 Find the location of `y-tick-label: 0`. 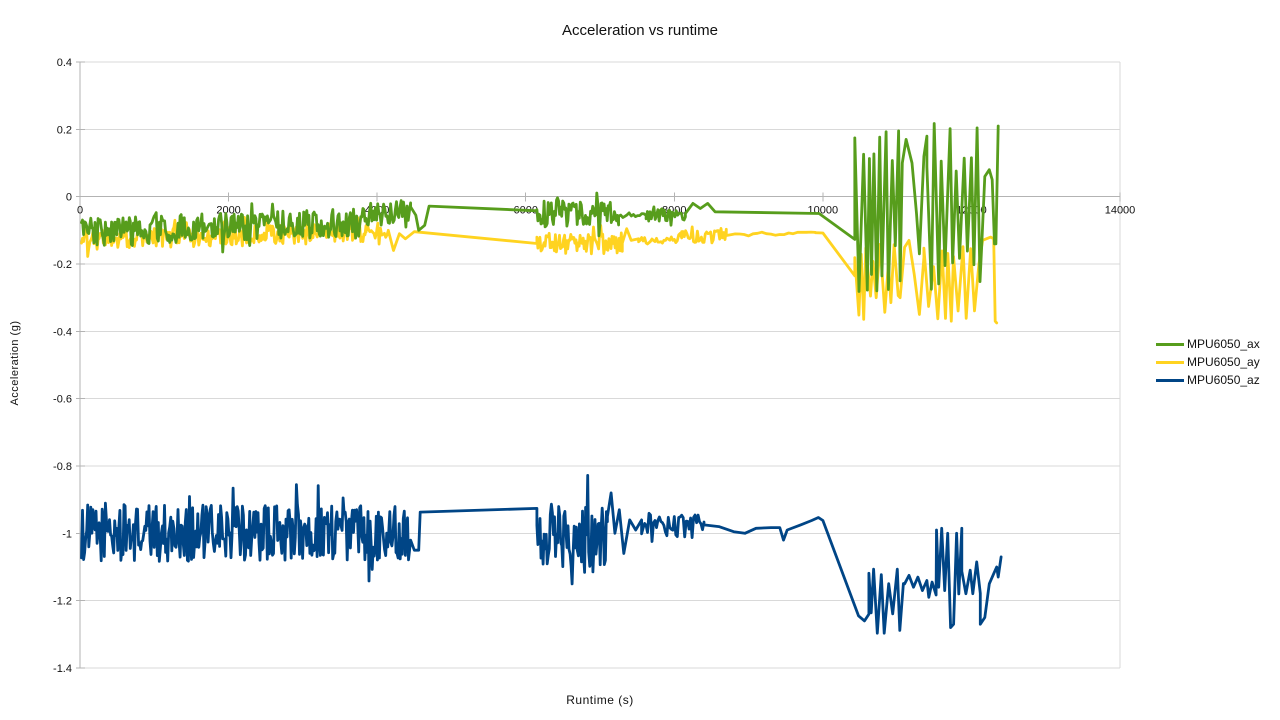

y-tick-label: 0 is located at coordinates (69, 198).